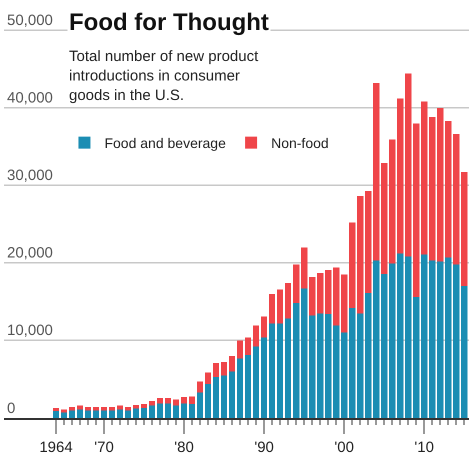  I want to click on y-tick-label: 10,000, so click(30, 331).